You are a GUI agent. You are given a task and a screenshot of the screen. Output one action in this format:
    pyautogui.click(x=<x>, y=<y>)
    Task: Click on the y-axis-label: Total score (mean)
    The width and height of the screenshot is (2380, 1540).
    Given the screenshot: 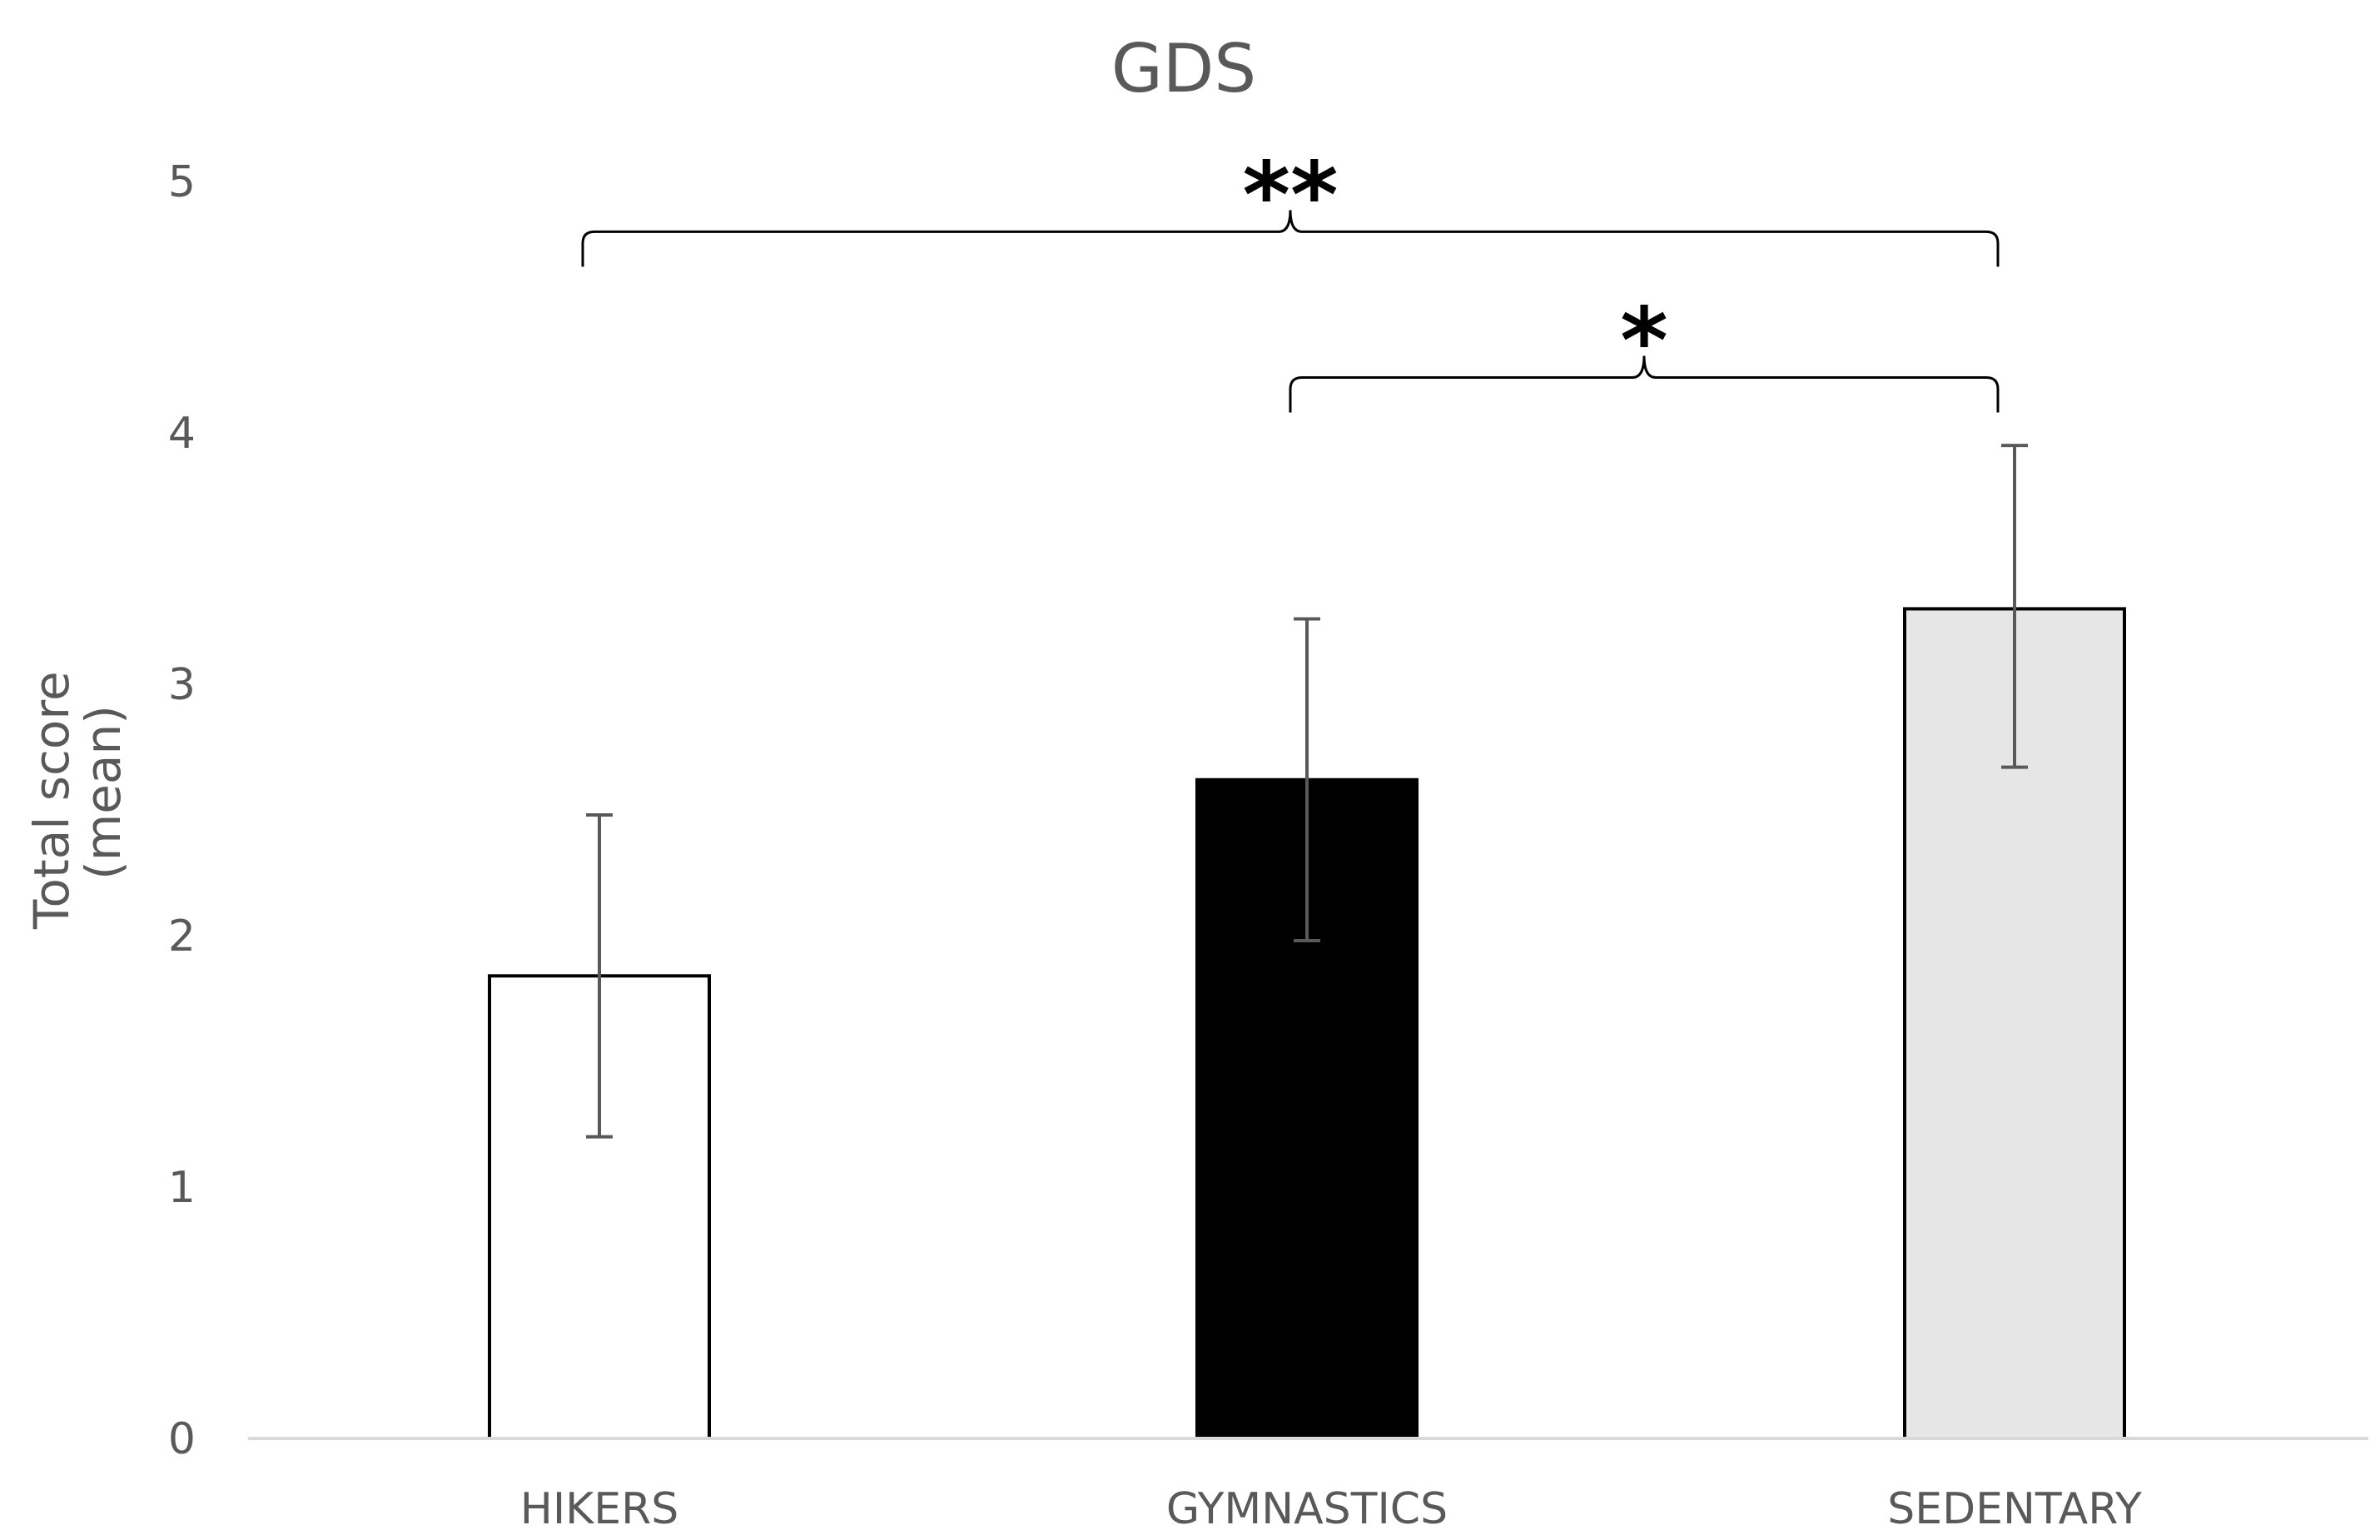 What is the action you would take?
    pyautogui.click(x=77, y=793)
    